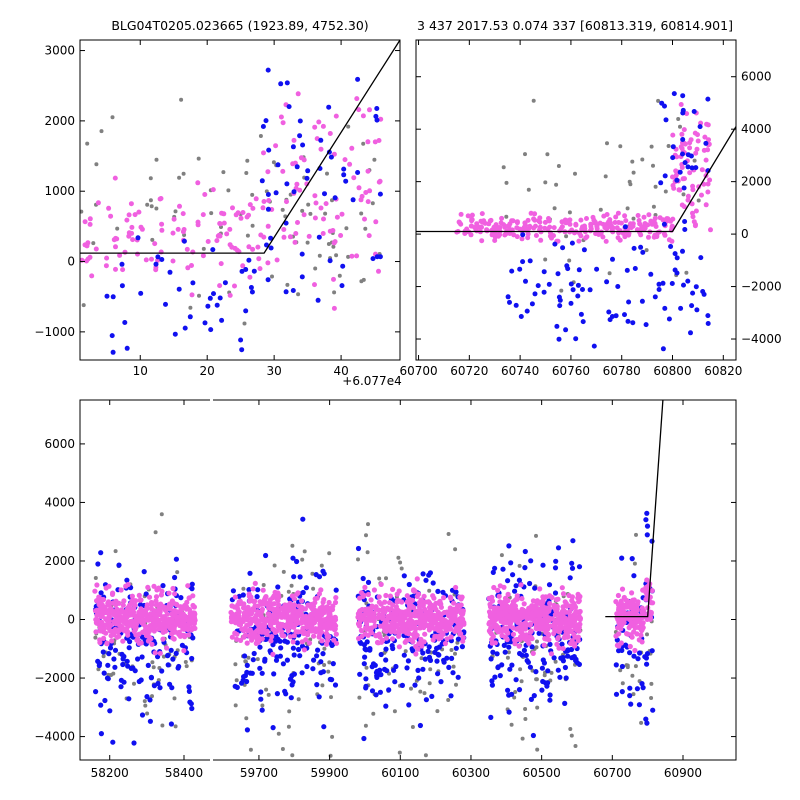 The height and width of the screenshot is (800, 800). What do you see at coordinates (756, 77) in the screenshot?
I see `y-tick-label: 6000` at bounding box center [756, 77].